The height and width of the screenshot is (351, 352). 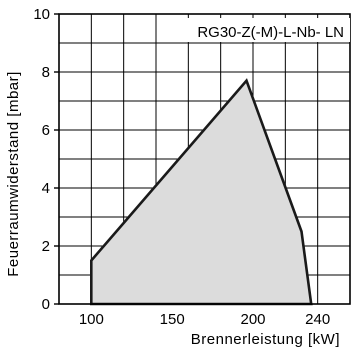 I want to click on x-axis-label: Brennerleistung [kW], so click(x=265, y=339).